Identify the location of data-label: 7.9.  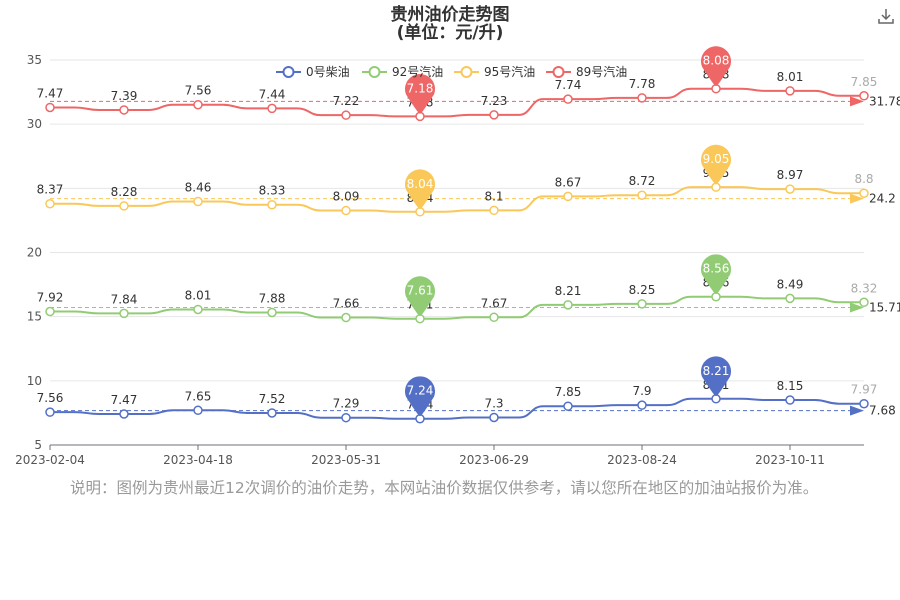
(641, 391).